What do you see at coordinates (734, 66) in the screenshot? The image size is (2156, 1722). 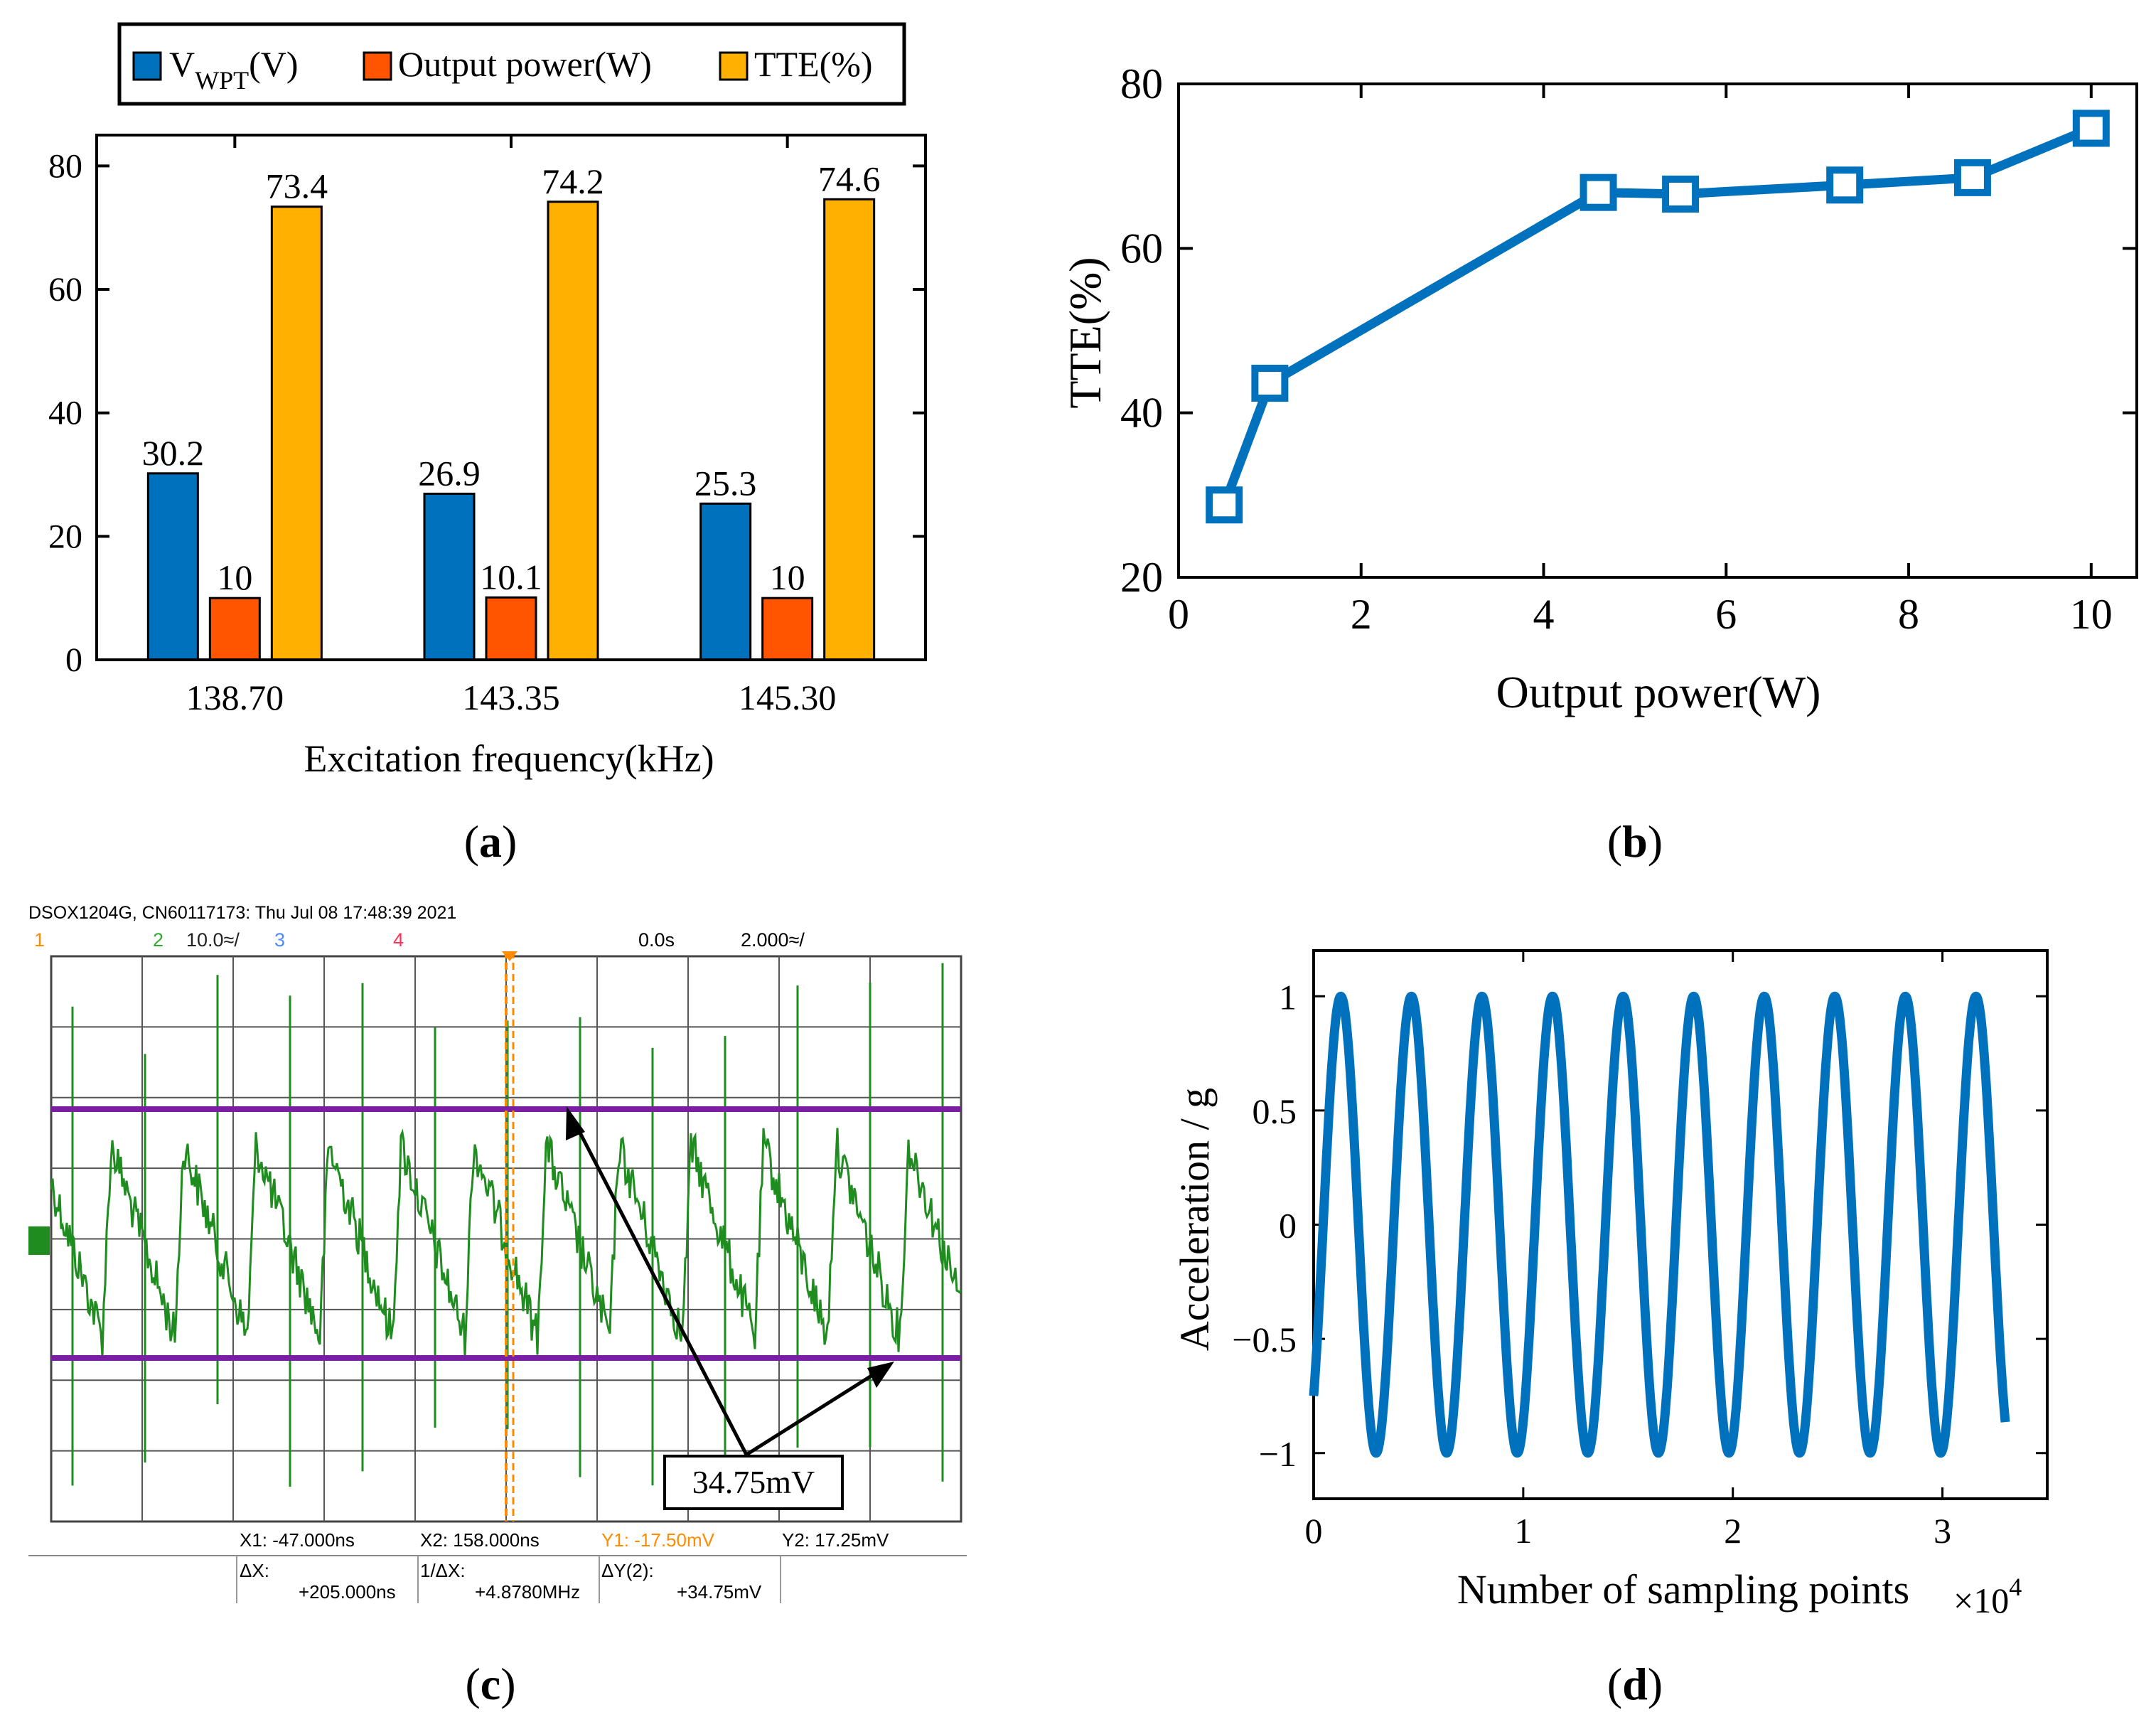 I see `a-legend-swatch-tte` at bounding box center [734, 66].